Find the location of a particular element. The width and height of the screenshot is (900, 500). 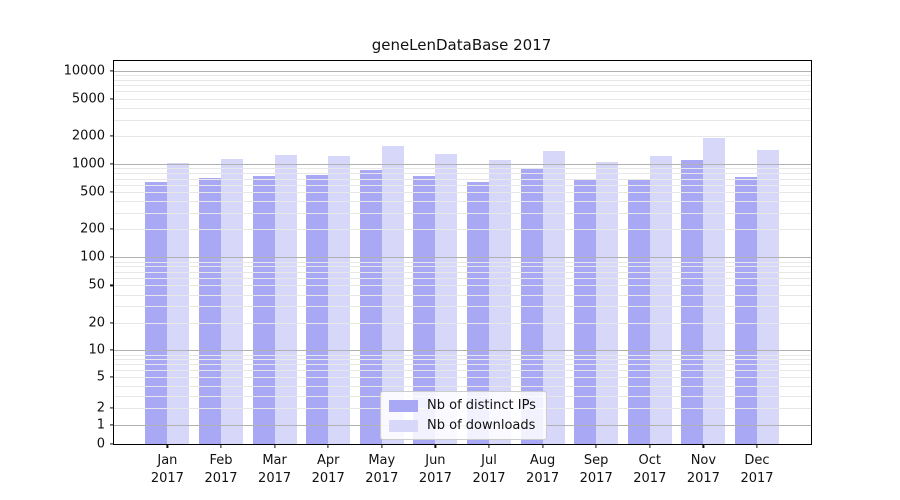

legend-swatch-distinct-ips is located at coordinates (403, 405).